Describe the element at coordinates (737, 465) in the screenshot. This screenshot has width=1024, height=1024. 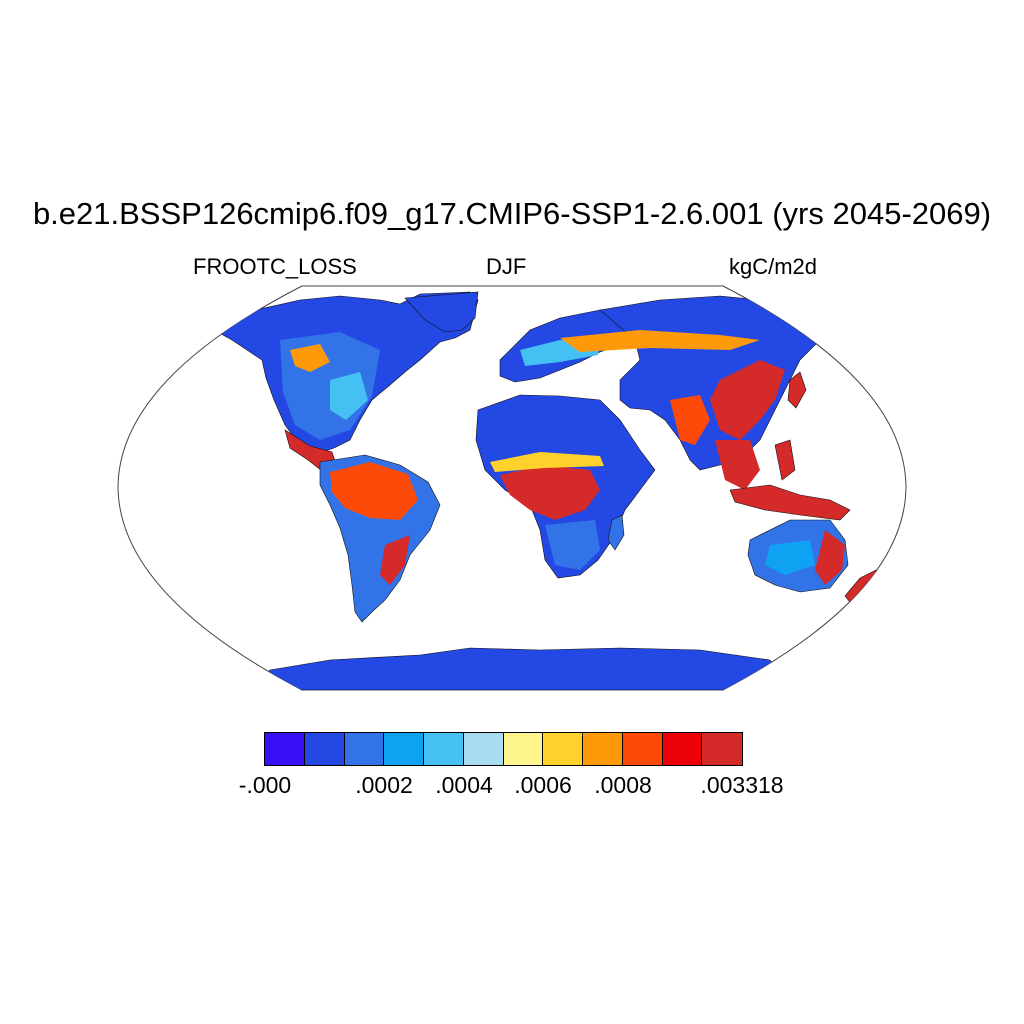
I see `indochina-hotspot` at that location.